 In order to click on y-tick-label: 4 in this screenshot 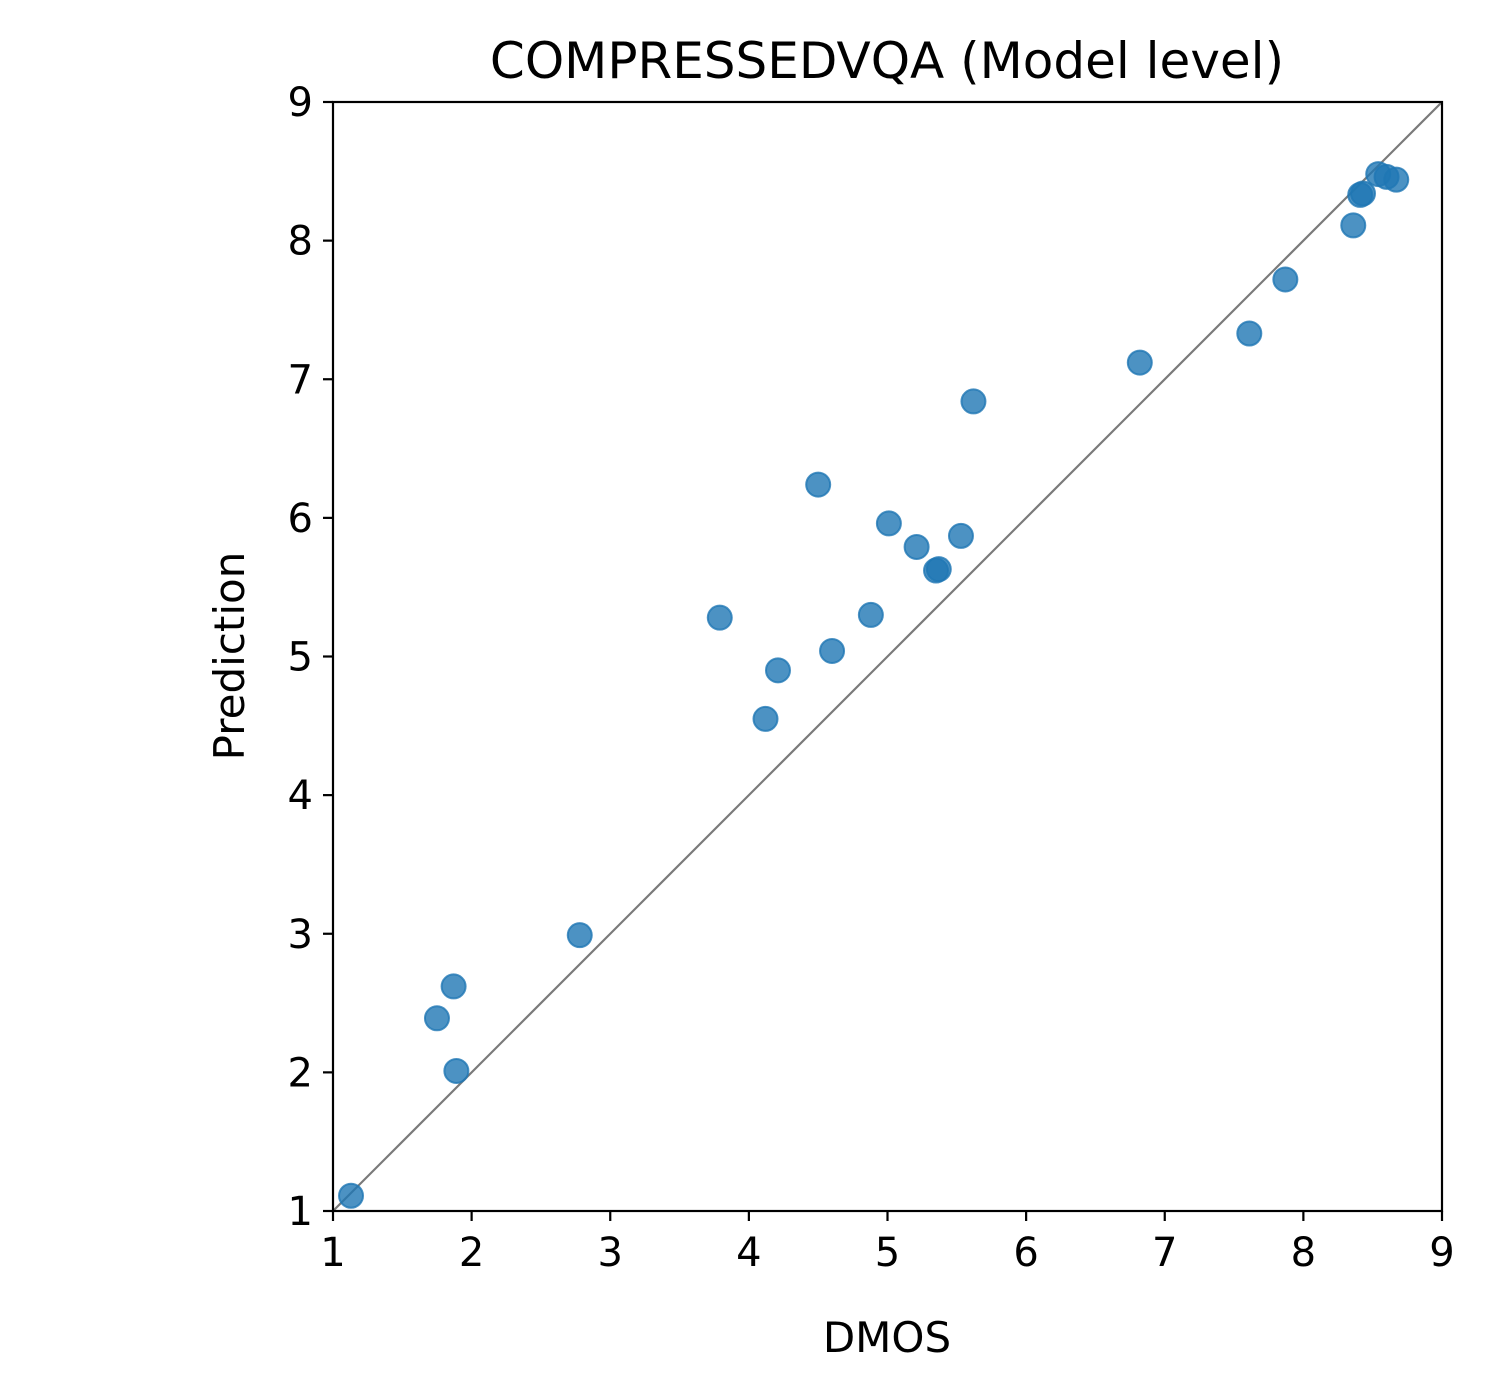, I will do `click(300, 796)`.